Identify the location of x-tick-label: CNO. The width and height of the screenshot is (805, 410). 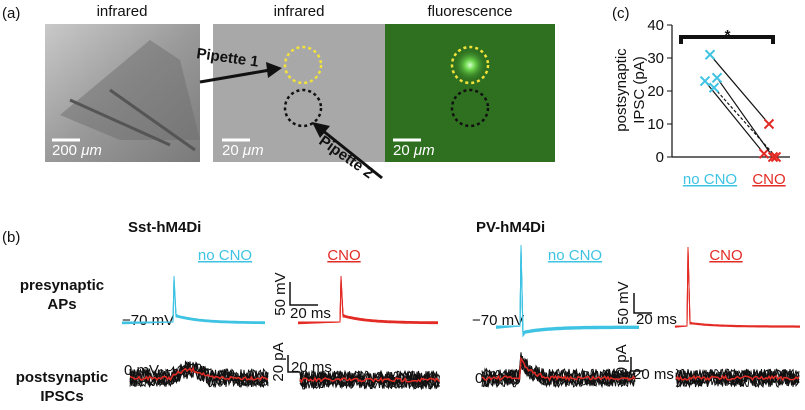
(768, 179).